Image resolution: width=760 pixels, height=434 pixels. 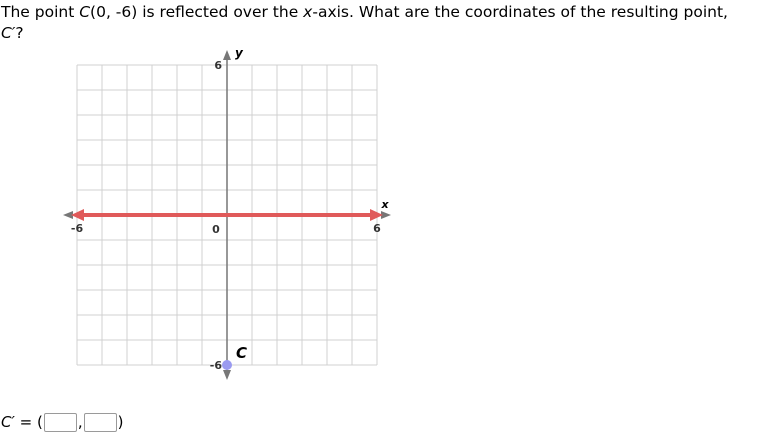 What do you see at coordinates (40, 12) in the screenshot?
I see `question-part: The point` at bounding box center [40, 12].